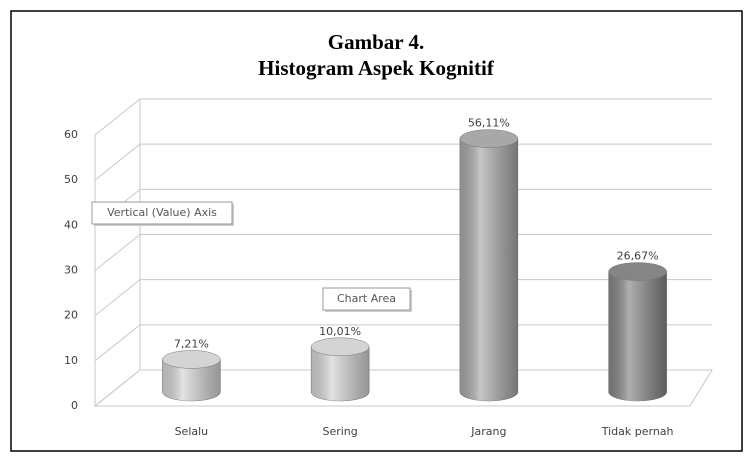 The height and width of the screenshot is (456, 753). I want to click on tooltip-text: Vertical (Value) Axis, so click(162, 212).